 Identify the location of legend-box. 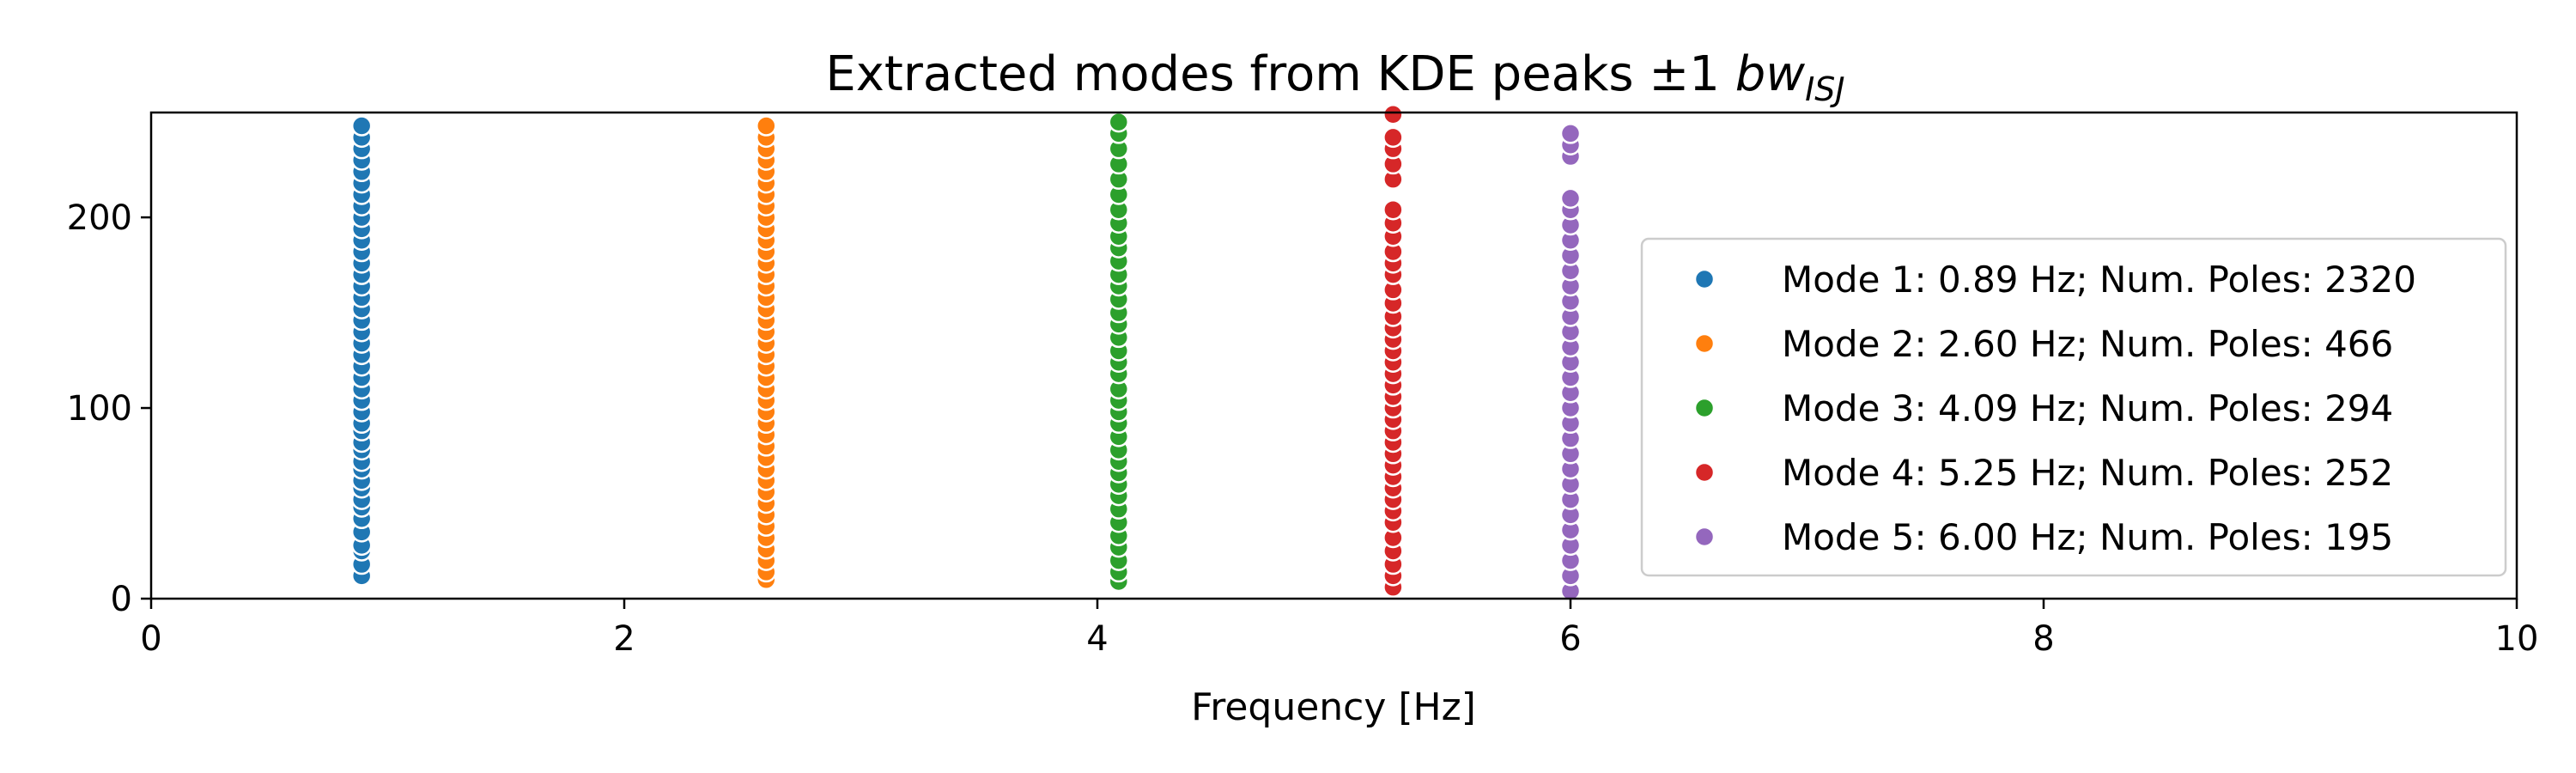
(2073, 407).